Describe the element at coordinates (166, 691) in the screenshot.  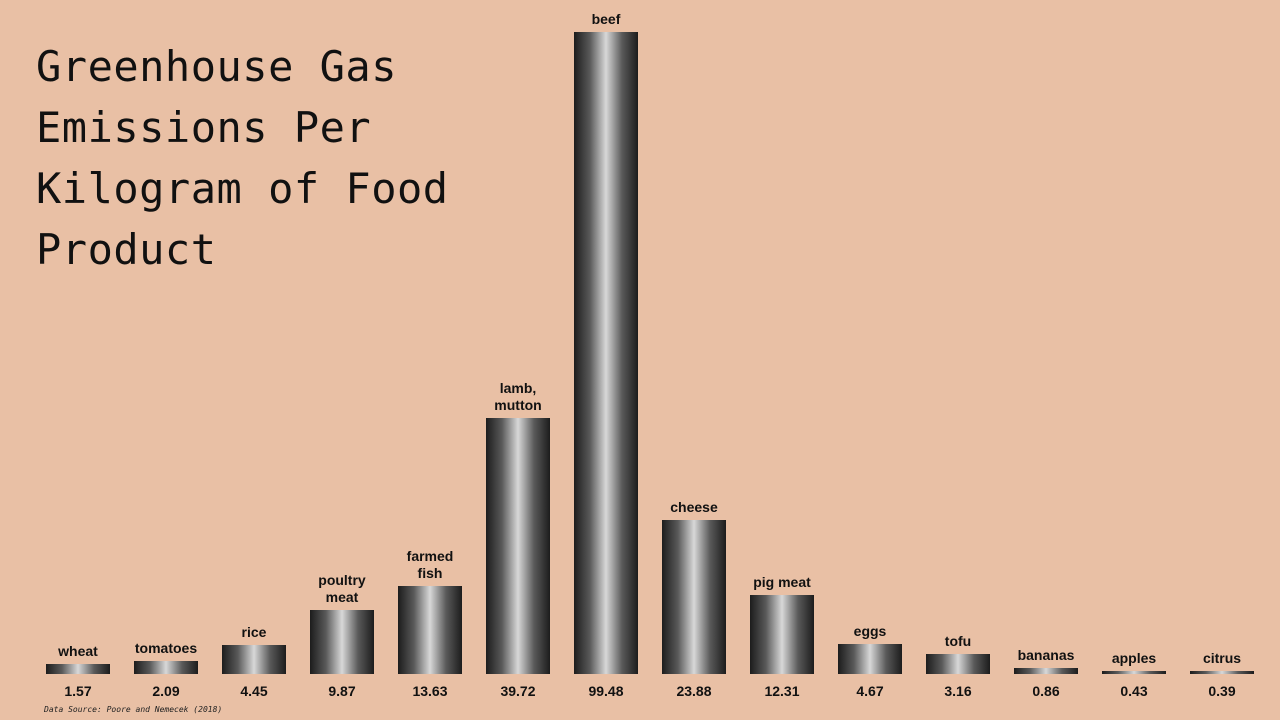
I see `value-label: 2.09` at that location.